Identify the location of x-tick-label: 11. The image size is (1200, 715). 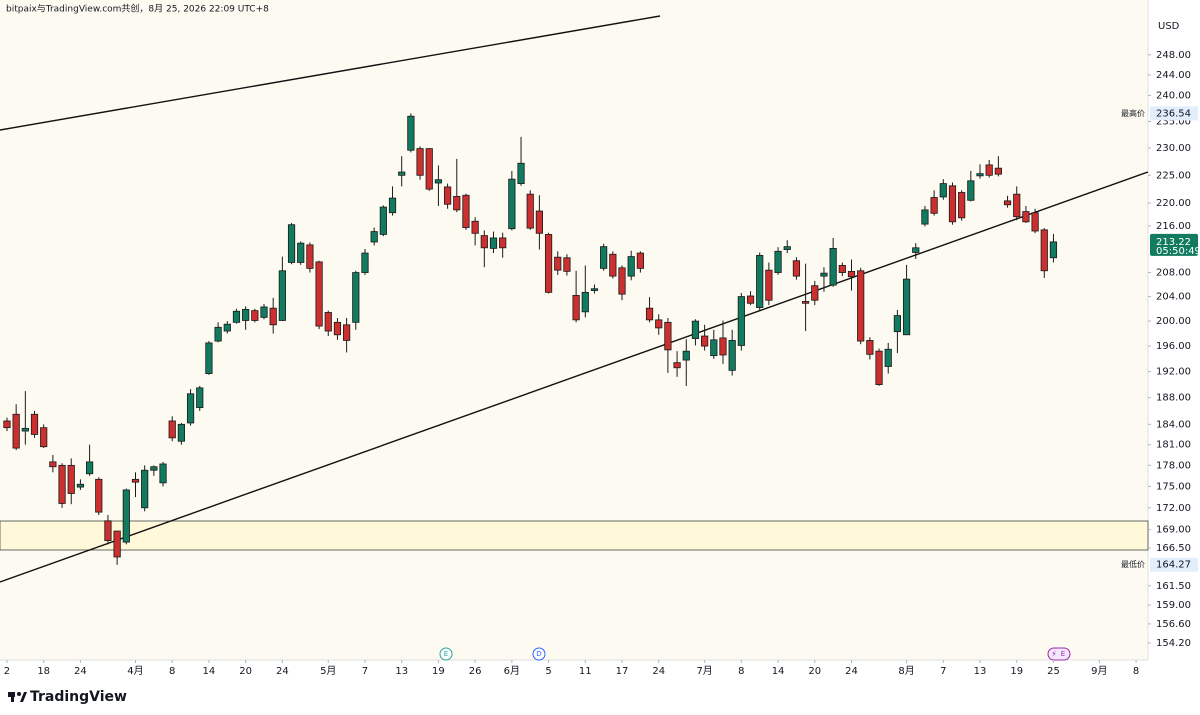
(585, 671).